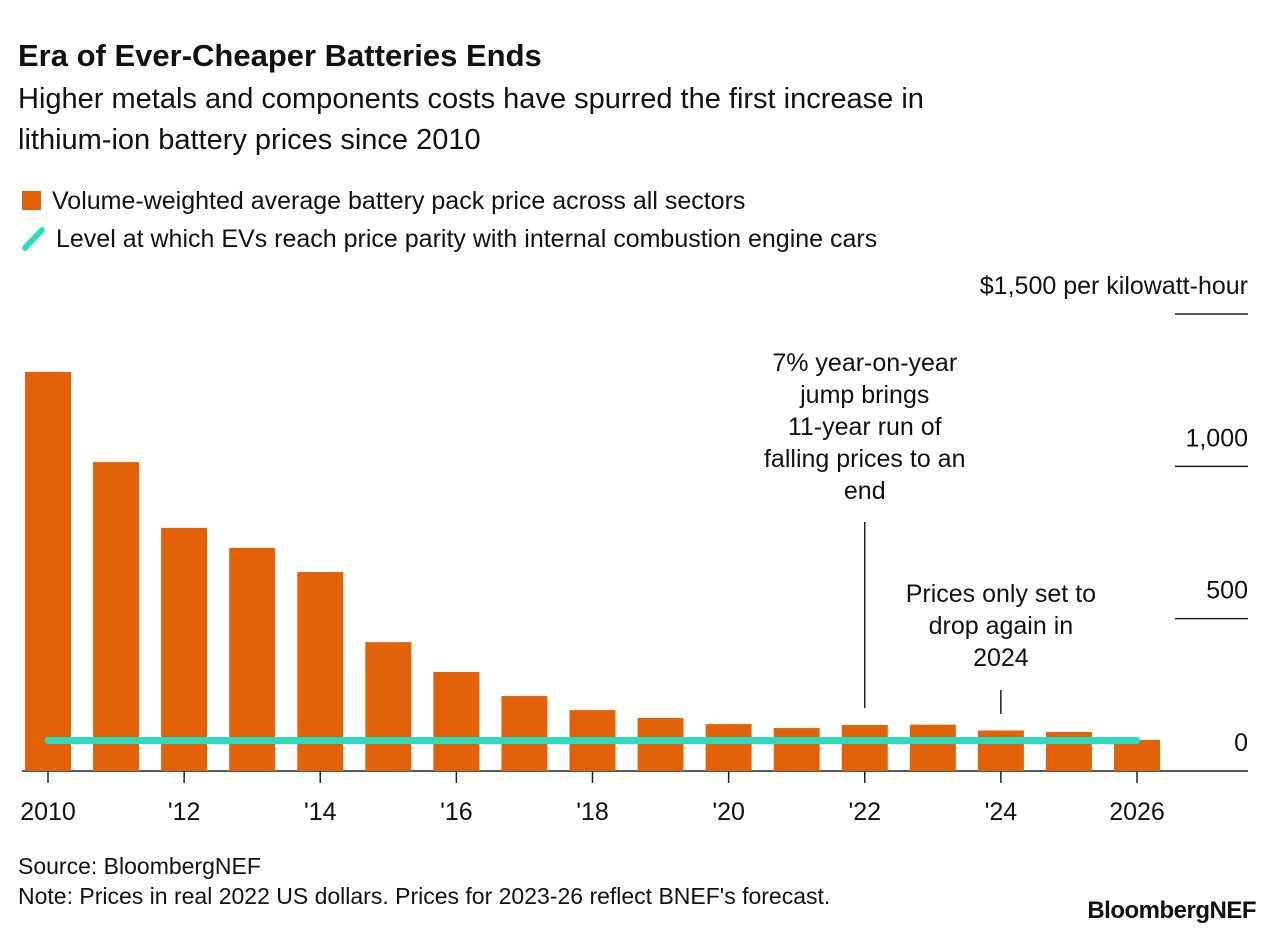 This screenshot has height=929, width=1271. Describe the element at coordinates (184, 812) in the screenshot. I see `x-tick-label: '12` at that location.